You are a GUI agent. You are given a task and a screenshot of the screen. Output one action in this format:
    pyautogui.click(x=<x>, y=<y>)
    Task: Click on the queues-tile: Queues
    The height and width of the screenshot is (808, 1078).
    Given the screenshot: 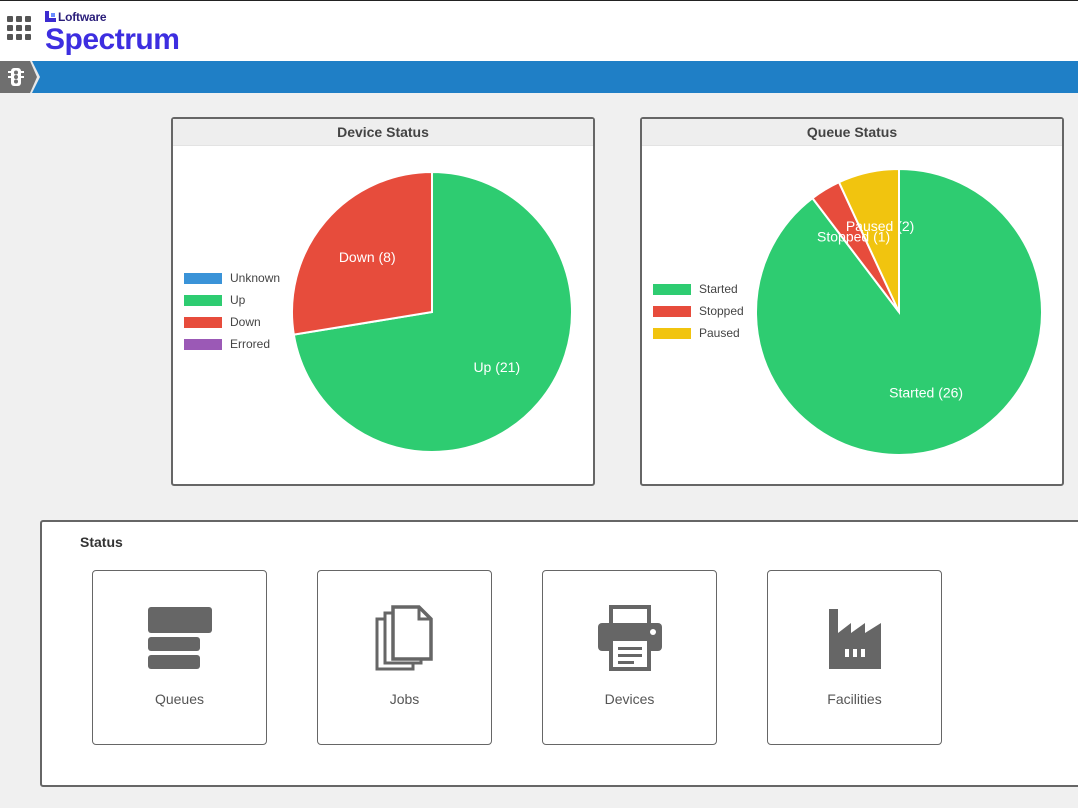 What is the action you would take?
    pyautogui.click(x=179, y=657)
    